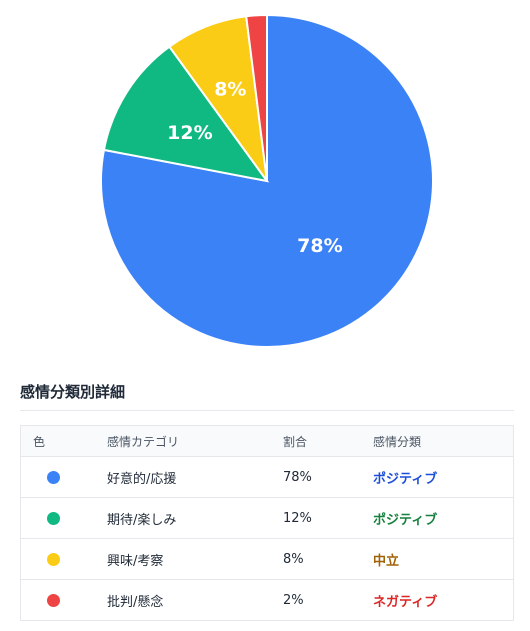 Image resolution: width=530 pixels, height=631 pixels. Describe the element at coordinates (293, 600) in the screenshot. I see `ratio-cell: 2%` at that location.